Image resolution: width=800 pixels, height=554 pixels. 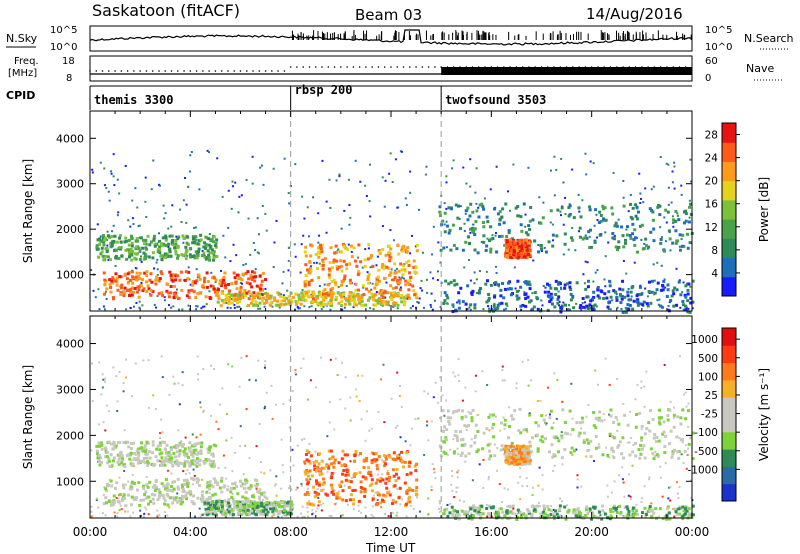 What do you see at coordinates (495, 100) in the screenshot?
I see `cpid-segment-label: twofsound 3503` at bounding box center [495, 100].